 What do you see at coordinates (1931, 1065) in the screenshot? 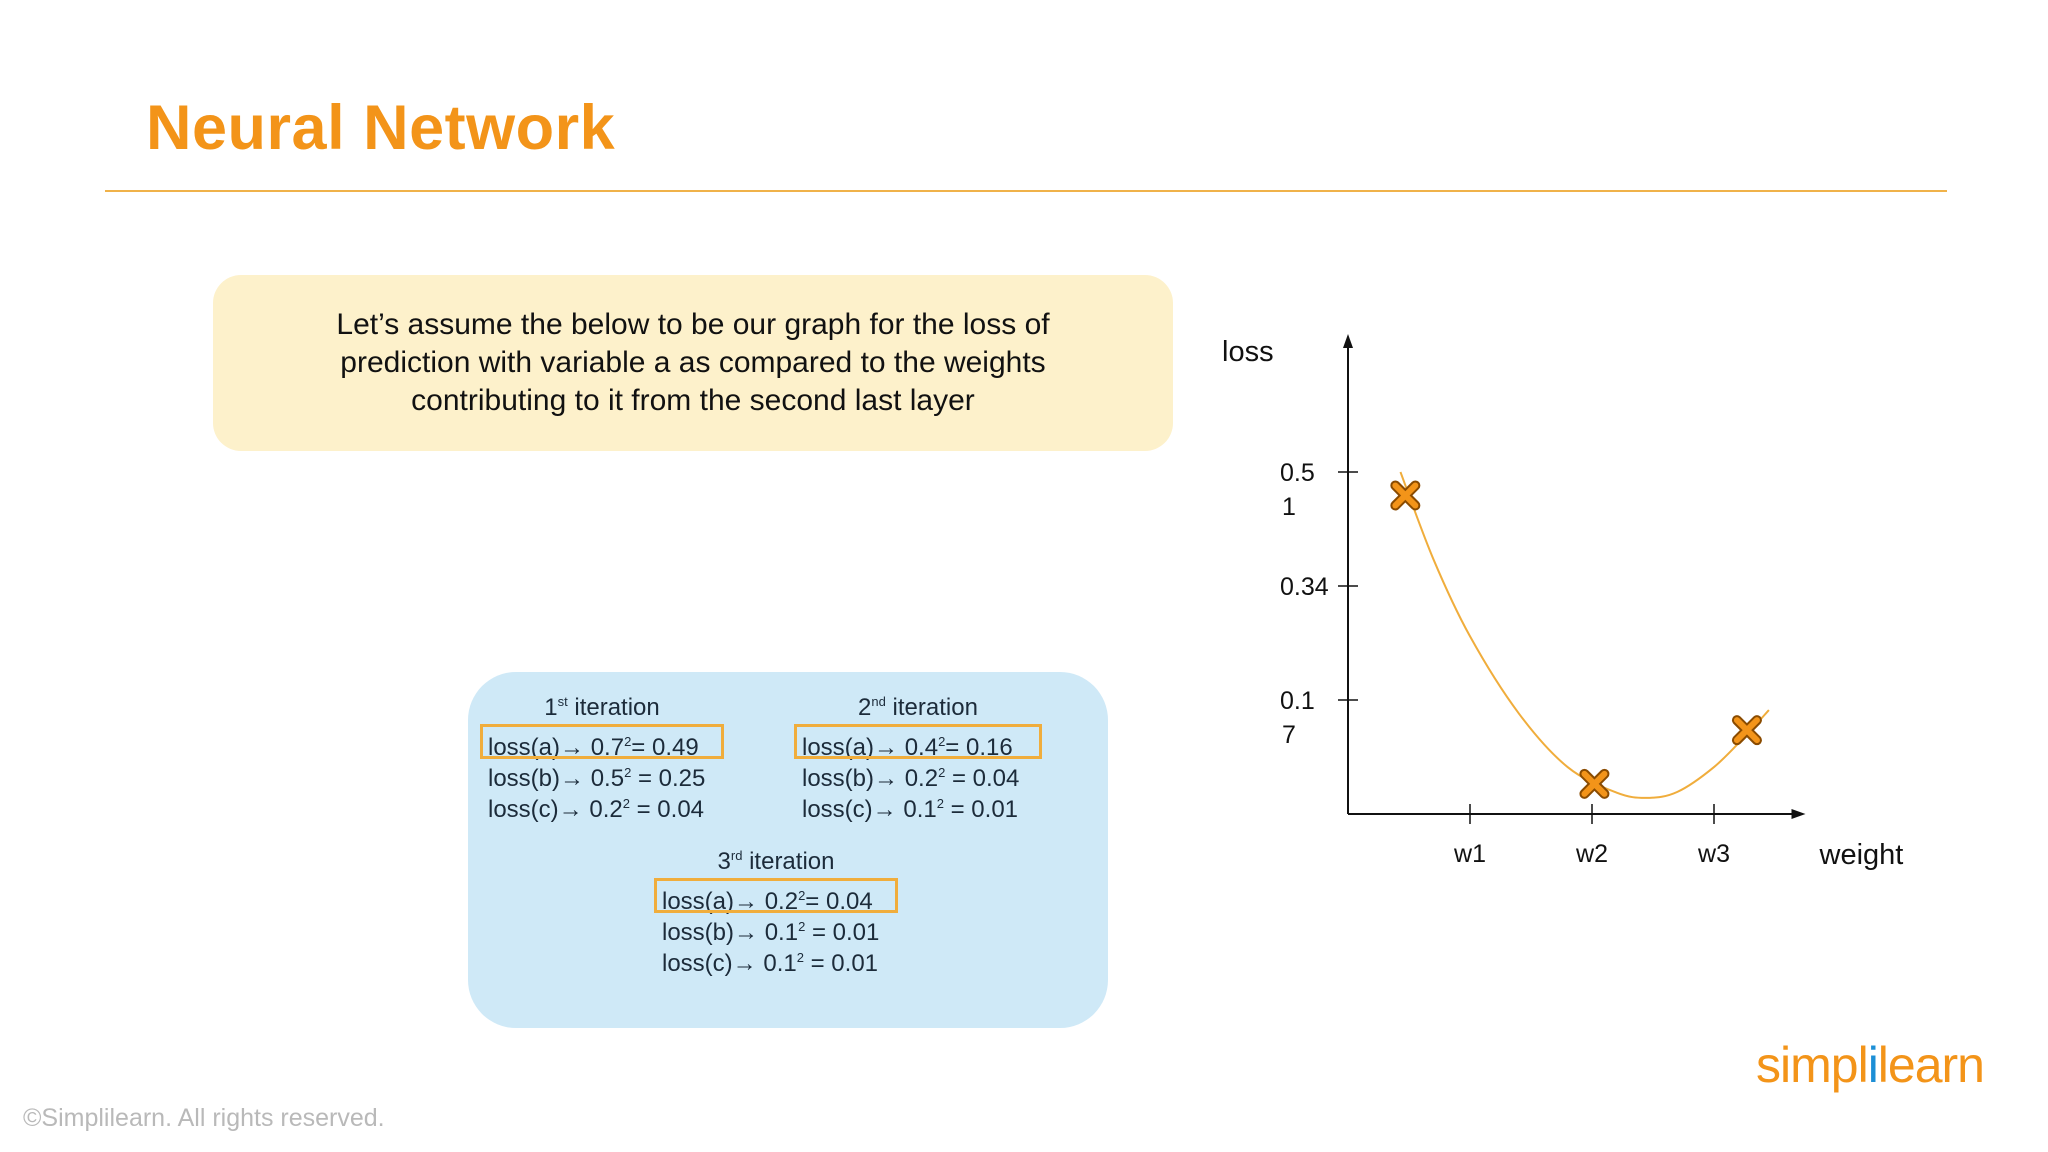
I see `logo-part-learn: learn` at bounding box center [1931, 1065].